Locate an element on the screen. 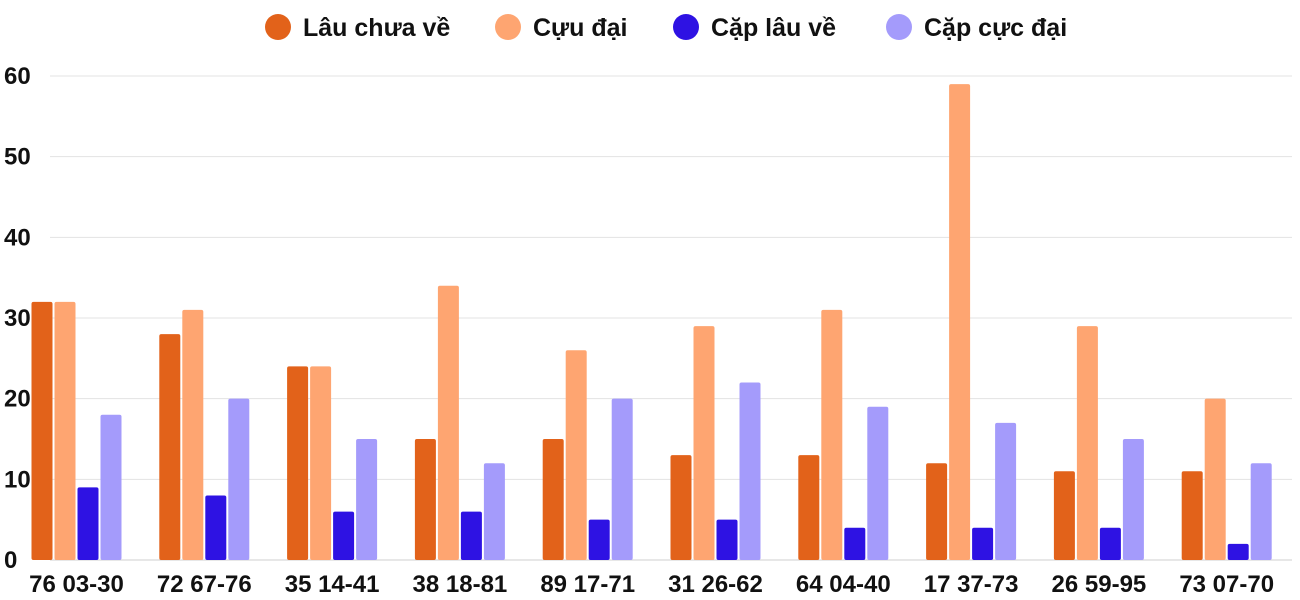 The width and height of the screenshot is (1300, 600). y-tick-label: 60 is located at coordinates (17, 76).